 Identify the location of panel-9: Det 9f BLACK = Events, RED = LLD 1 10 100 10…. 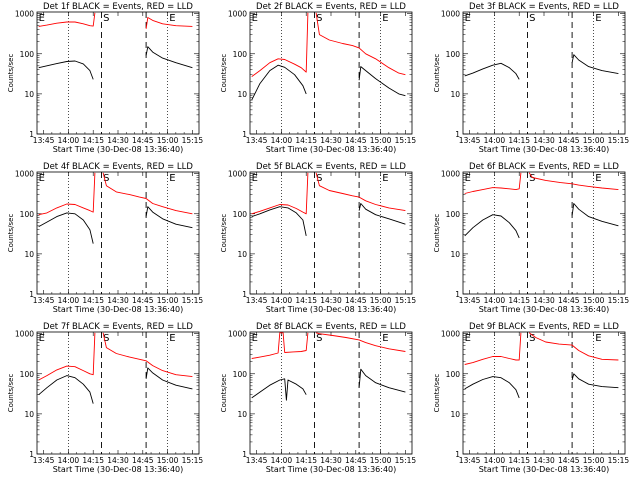
(531, 398).